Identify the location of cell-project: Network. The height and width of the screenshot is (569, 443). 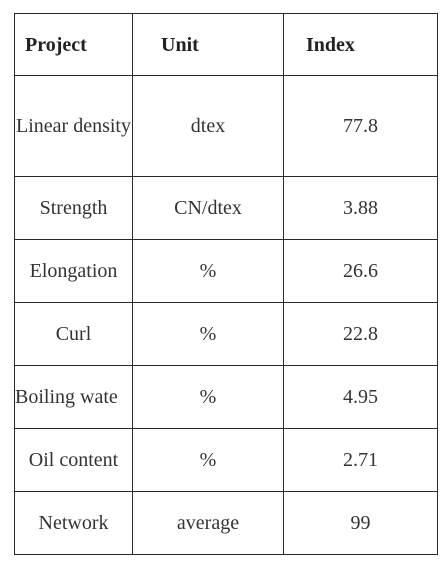
(73, 523).